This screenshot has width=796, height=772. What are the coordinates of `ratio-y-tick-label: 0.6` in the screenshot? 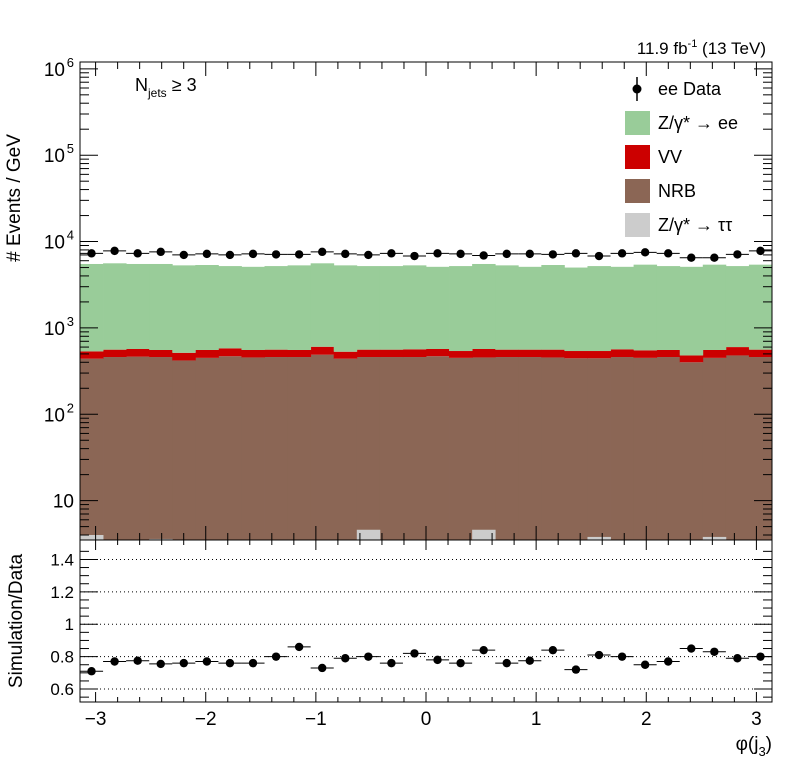 It's located at (62, 689).